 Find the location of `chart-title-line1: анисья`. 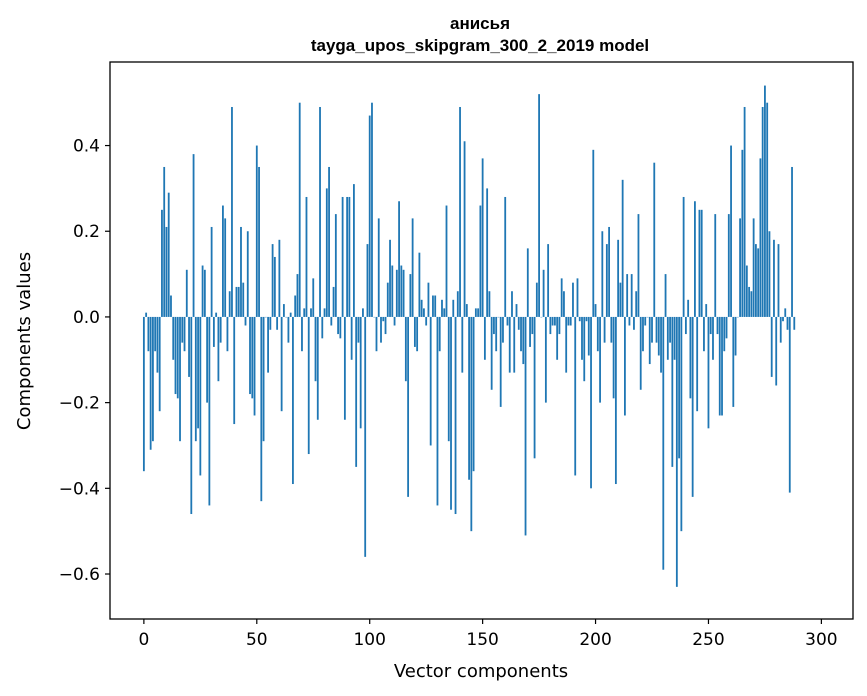

chart-title-line1: анисья is located at coordinates (480, 23).